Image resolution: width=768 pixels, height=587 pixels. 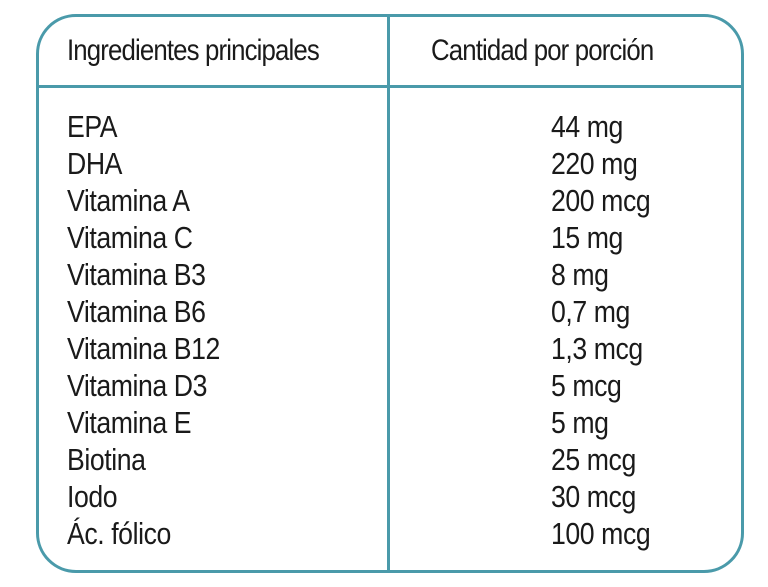 What do you see at coordinates (587, 126) in the screenshot?
I see `ingredient-amount: 44 mg` at bounding box center [587, 126].